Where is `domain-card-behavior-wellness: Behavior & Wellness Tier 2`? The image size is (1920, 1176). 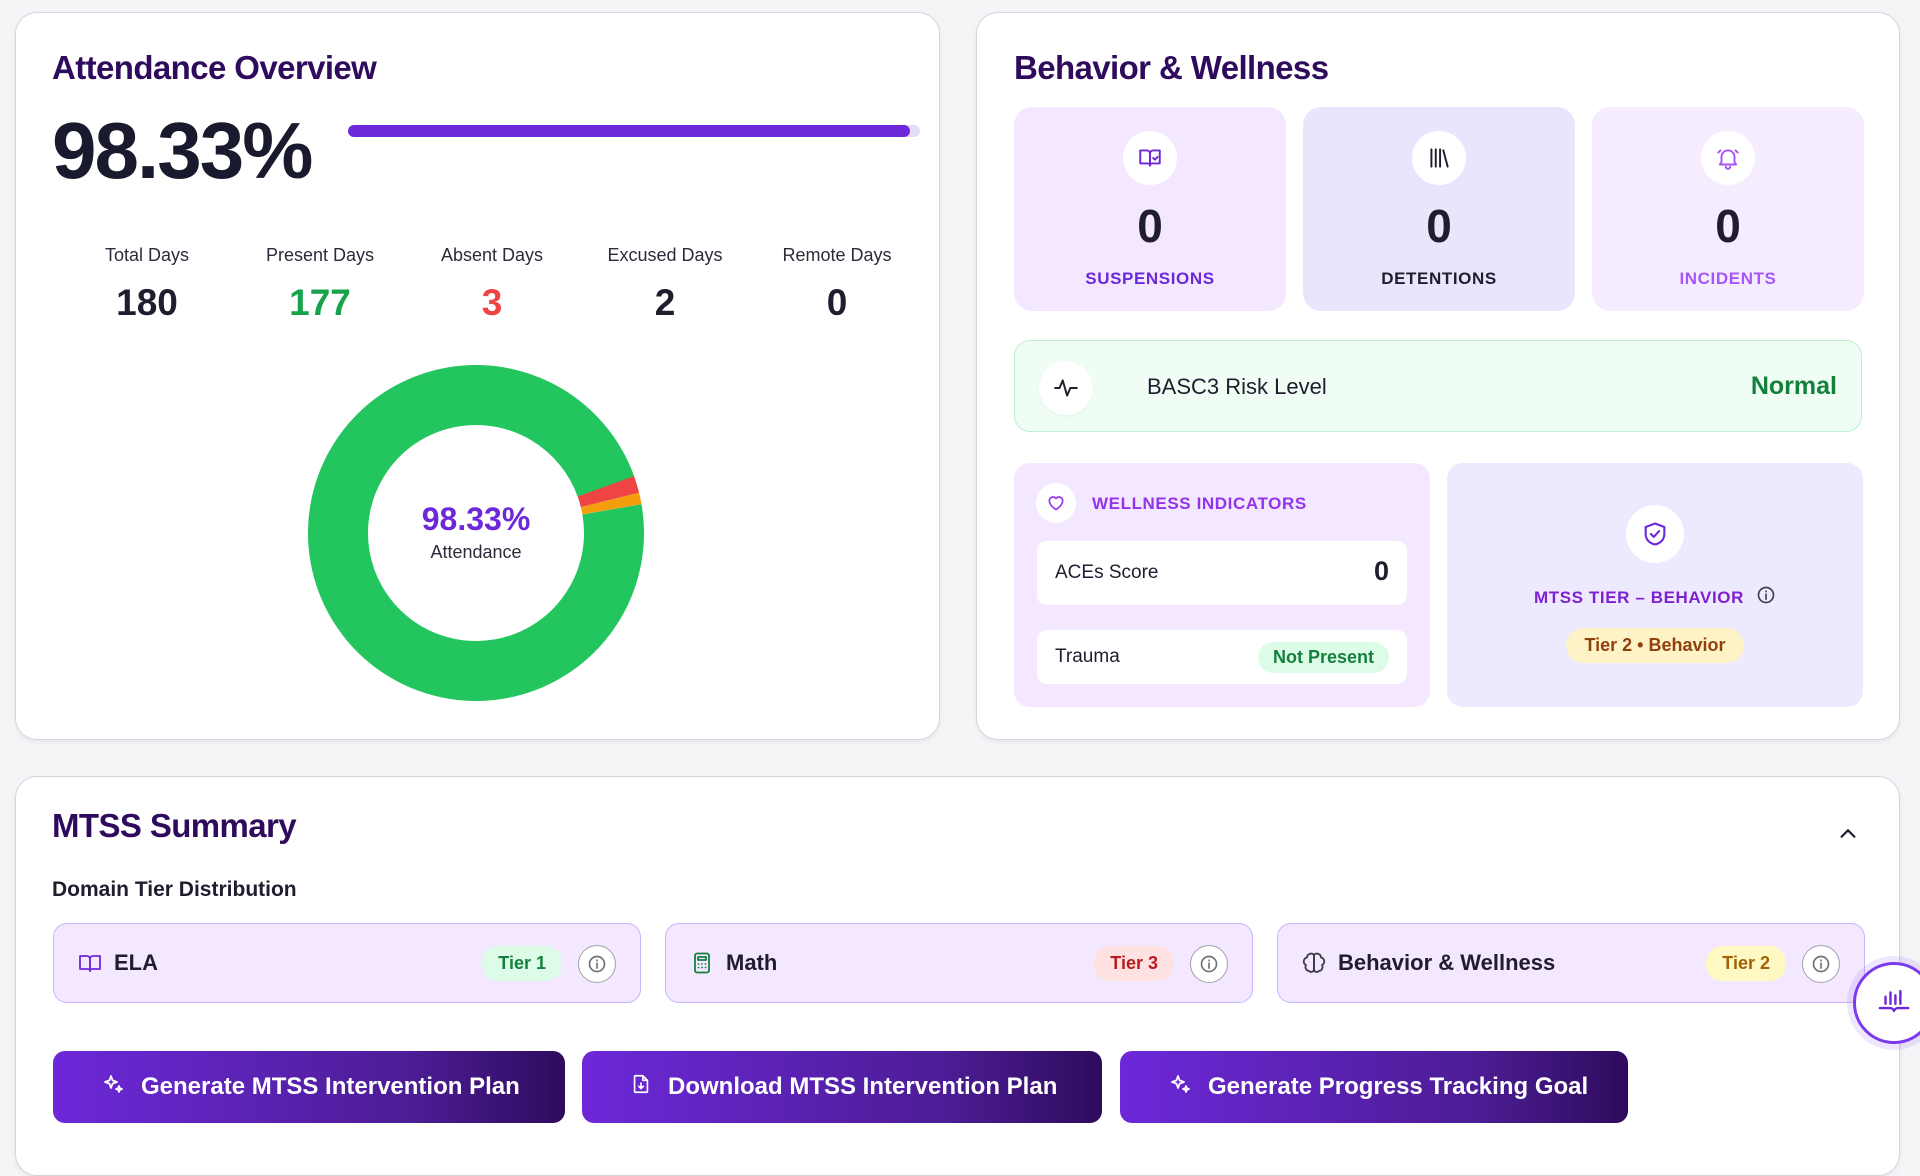 domain-card-behavior-wellness: Behavior & Wellness Tier 2 is located at coordinates (1571, 963).